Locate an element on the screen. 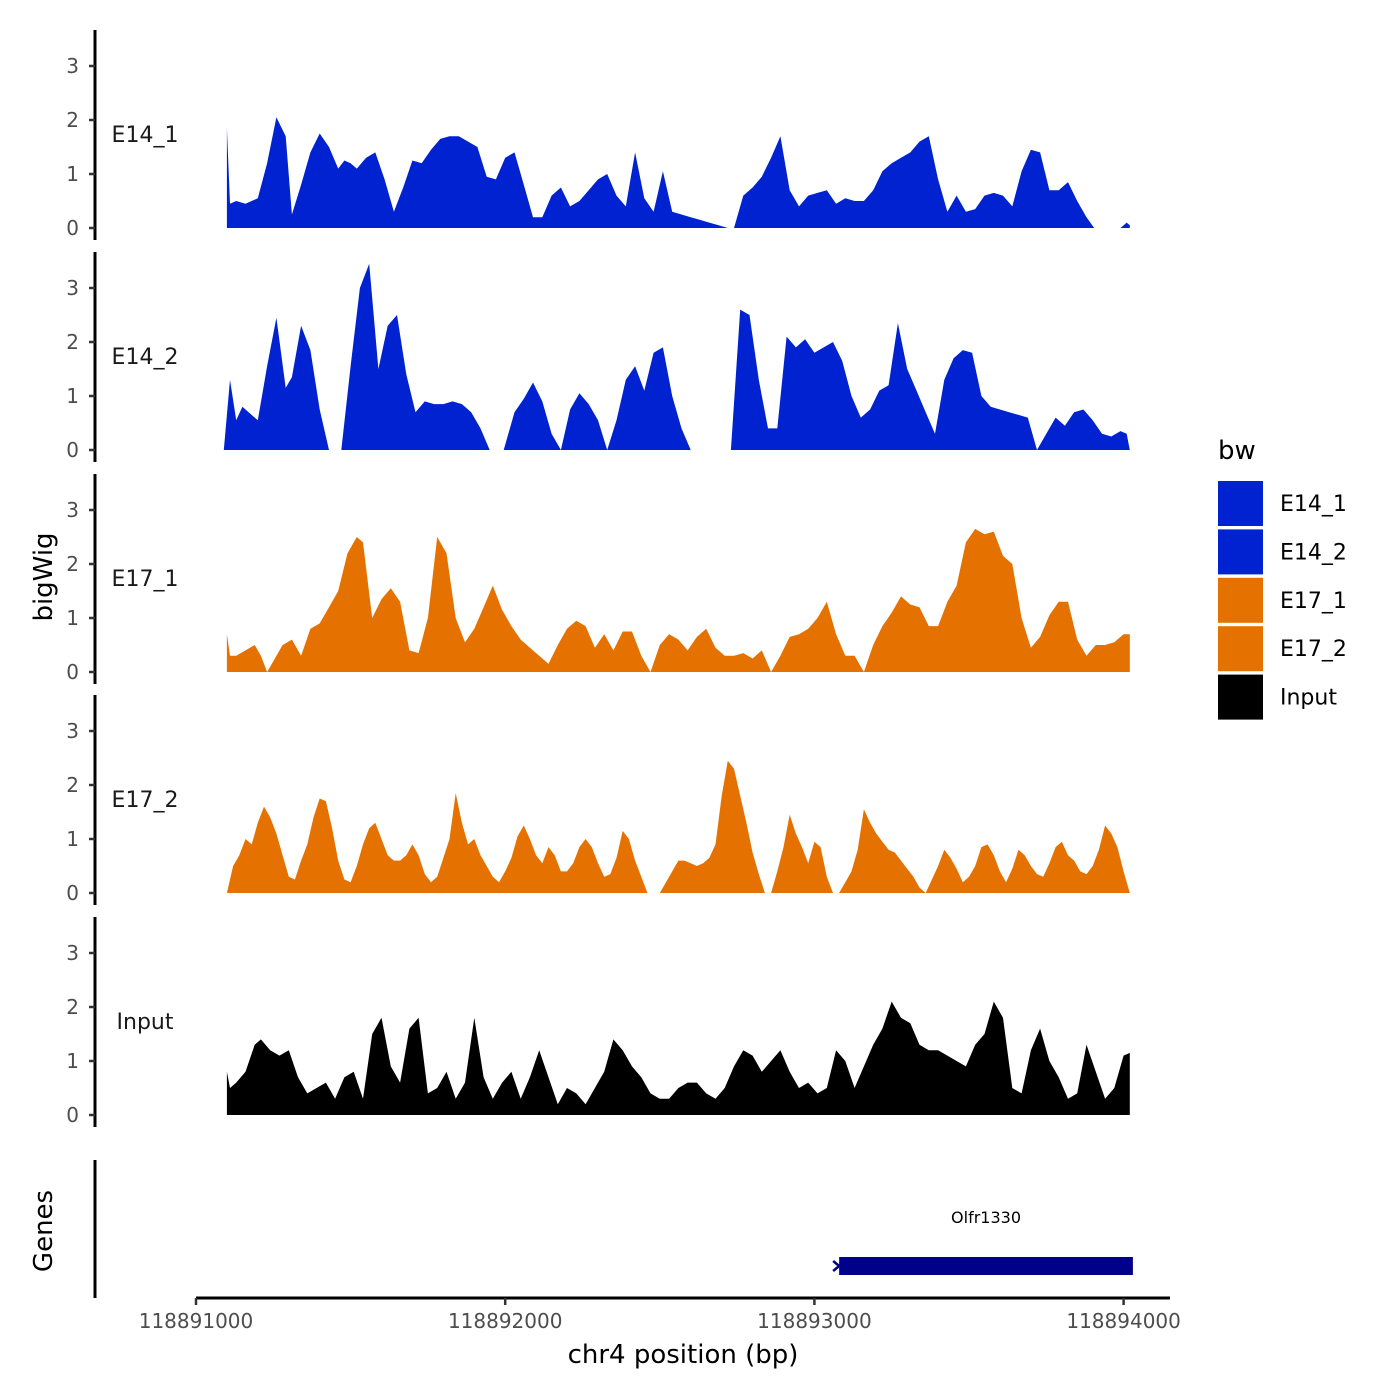 This screenshot has width=1400, height=1400. legend: bw E14_1 E14_2 E17_1 E17_2 Input is located at coordinates (1282, 578).